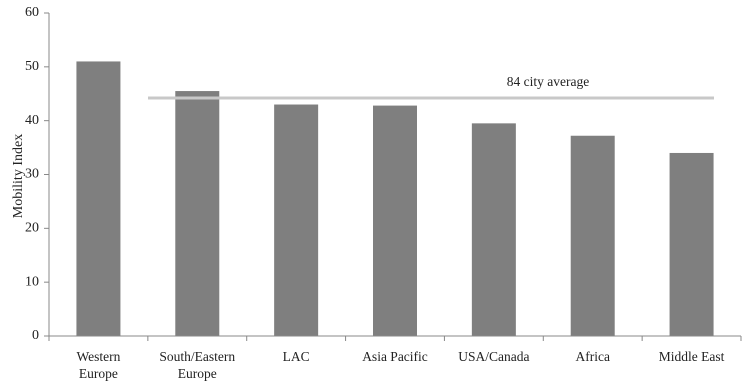 Image resolution: width=752 pixels, height=389 pixels. What do you see at coordinates (32, 281) in the screenshot?
I see `y-tick-label: 10` at bounding box center [32, 281].